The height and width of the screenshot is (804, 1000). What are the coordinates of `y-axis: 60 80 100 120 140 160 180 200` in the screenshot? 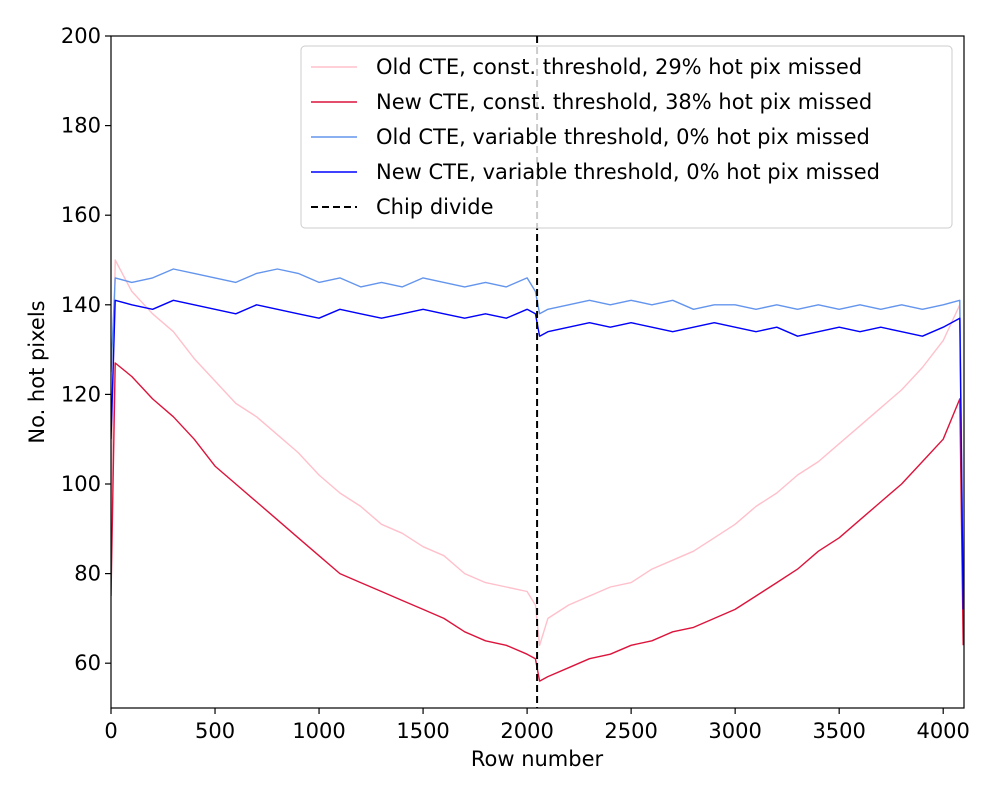 It's located at (86, 349).